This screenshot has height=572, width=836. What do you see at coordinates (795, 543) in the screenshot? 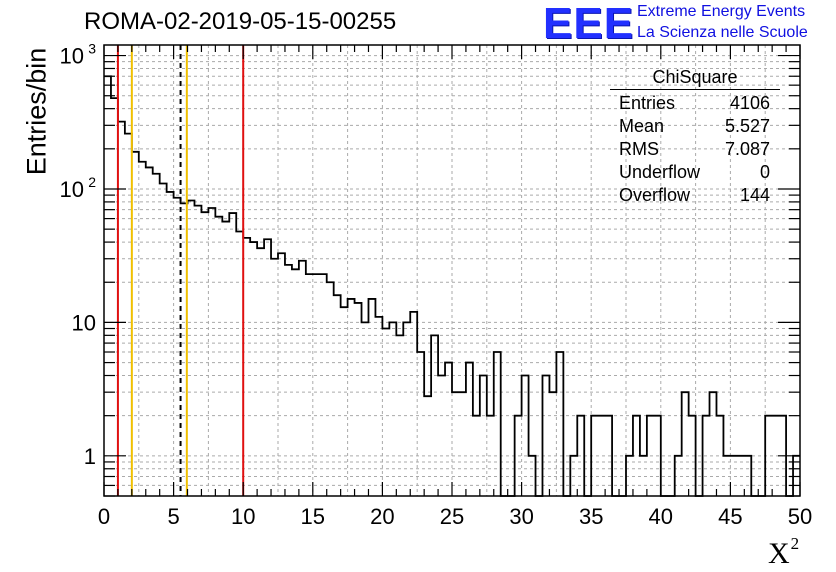
I see `x-axis-label-exponent: 2` at bounding box center [795, 543].